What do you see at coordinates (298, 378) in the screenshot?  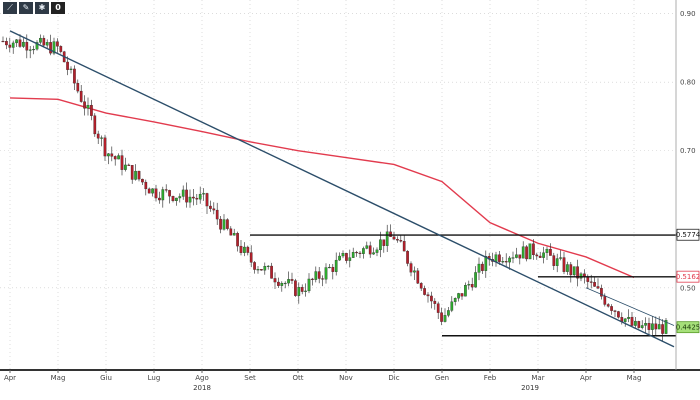 I see `x-tick-label-6: Ott` at bounding box center [298, 378].